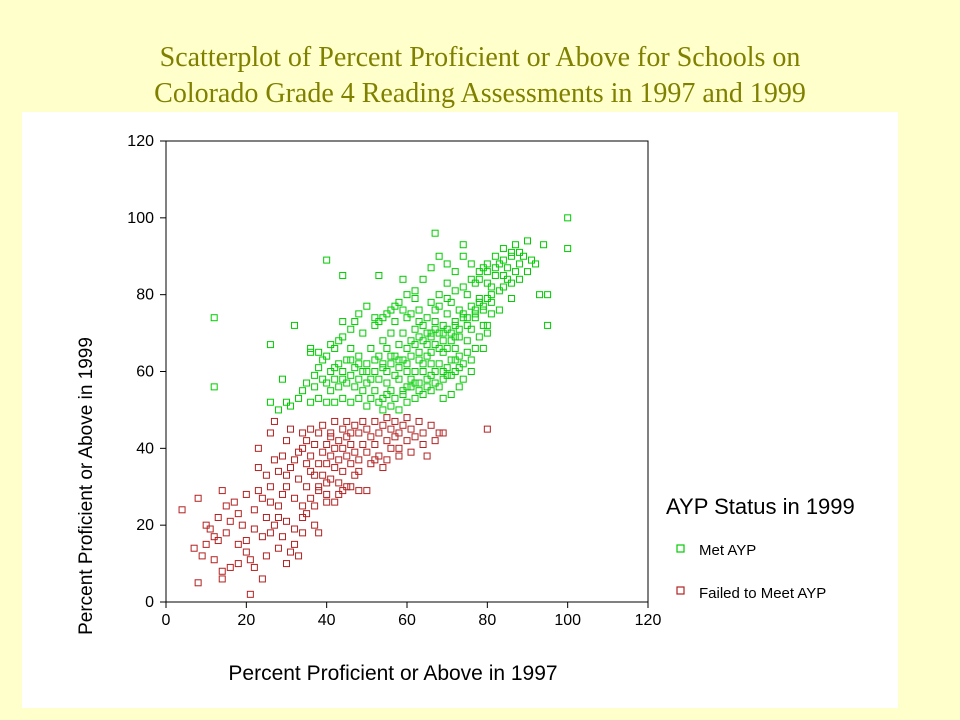 The width and height of the screenshot is (960, 720). I want to click on y-tick-label: 20, so click(145, 525).